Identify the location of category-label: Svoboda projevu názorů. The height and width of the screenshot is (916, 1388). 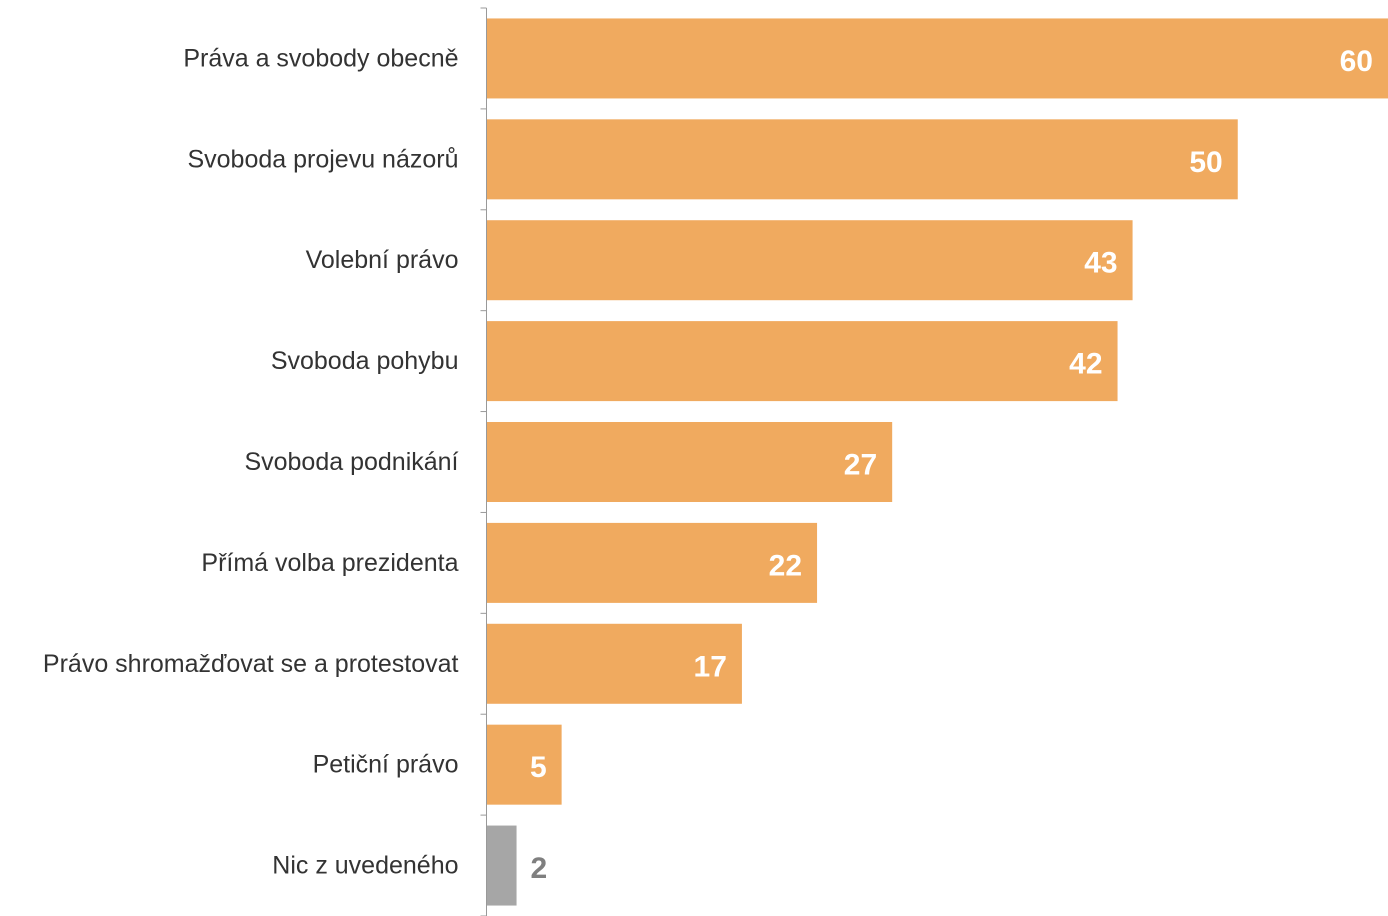
(322, 159).